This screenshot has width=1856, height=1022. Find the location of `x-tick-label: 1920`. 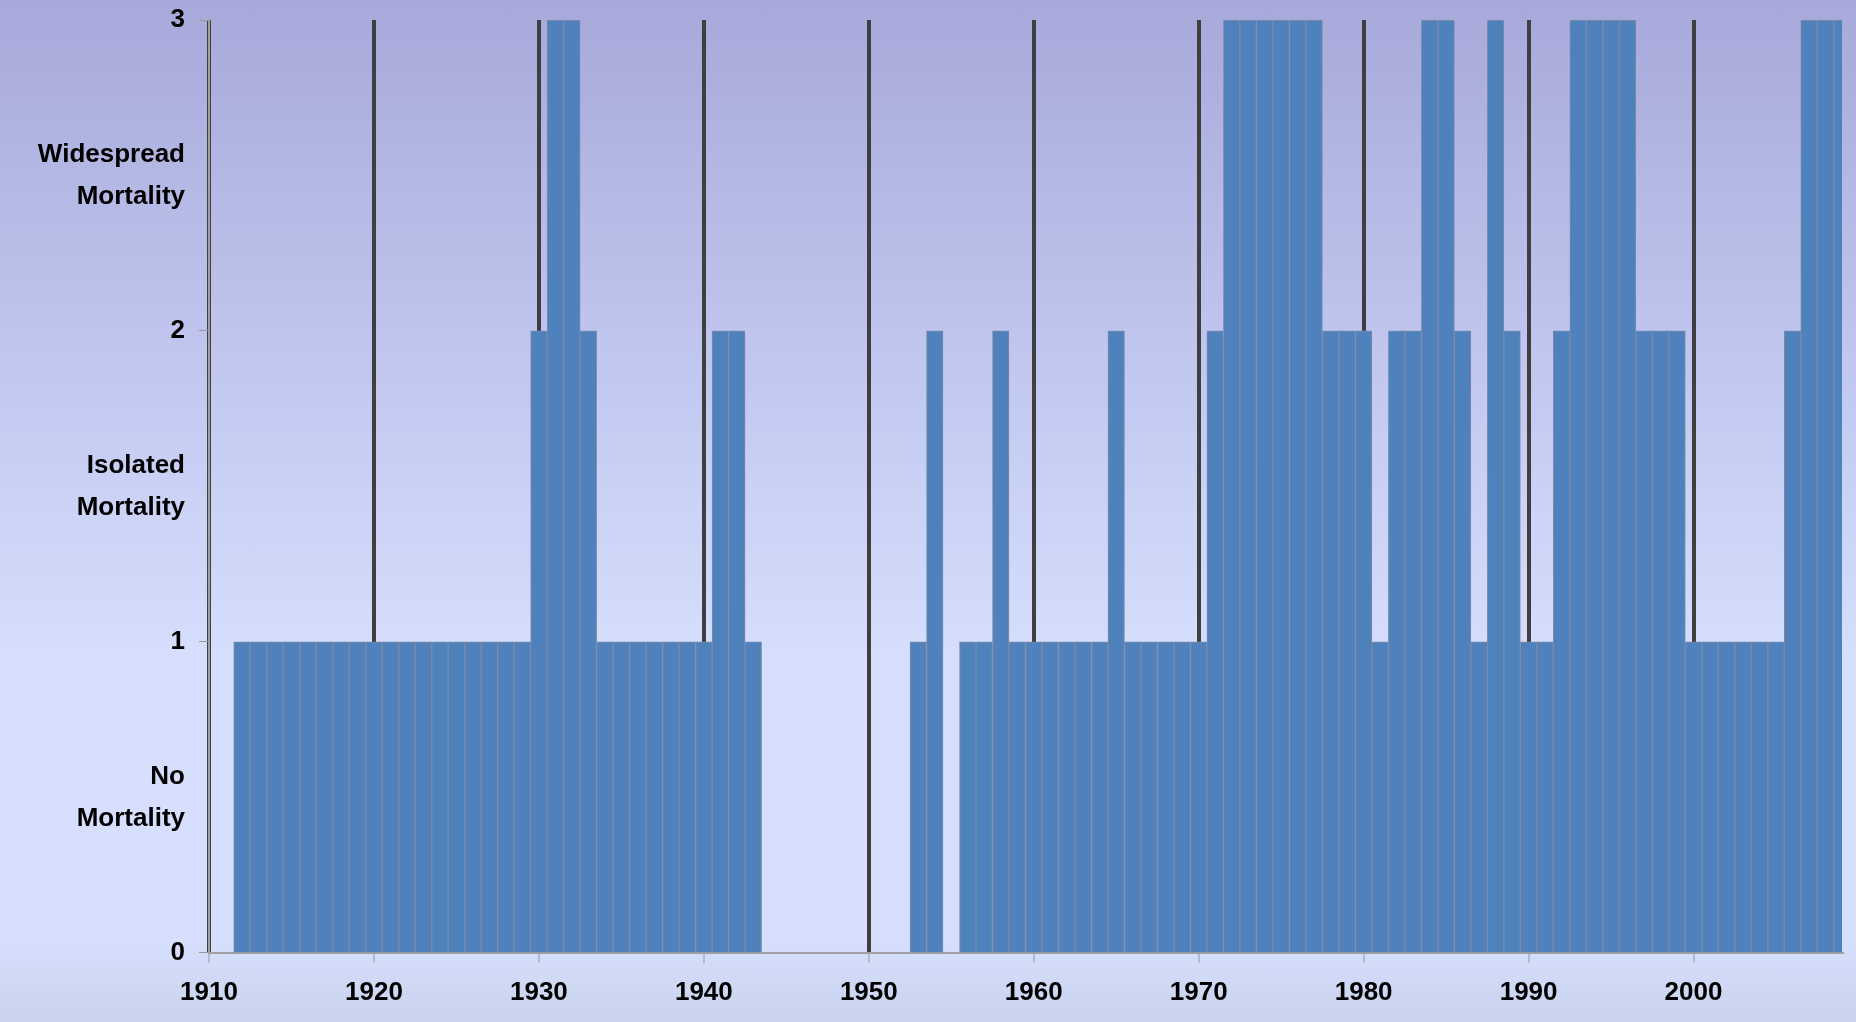

x-tick-label: 1920 is located at coordinates (374, 990).